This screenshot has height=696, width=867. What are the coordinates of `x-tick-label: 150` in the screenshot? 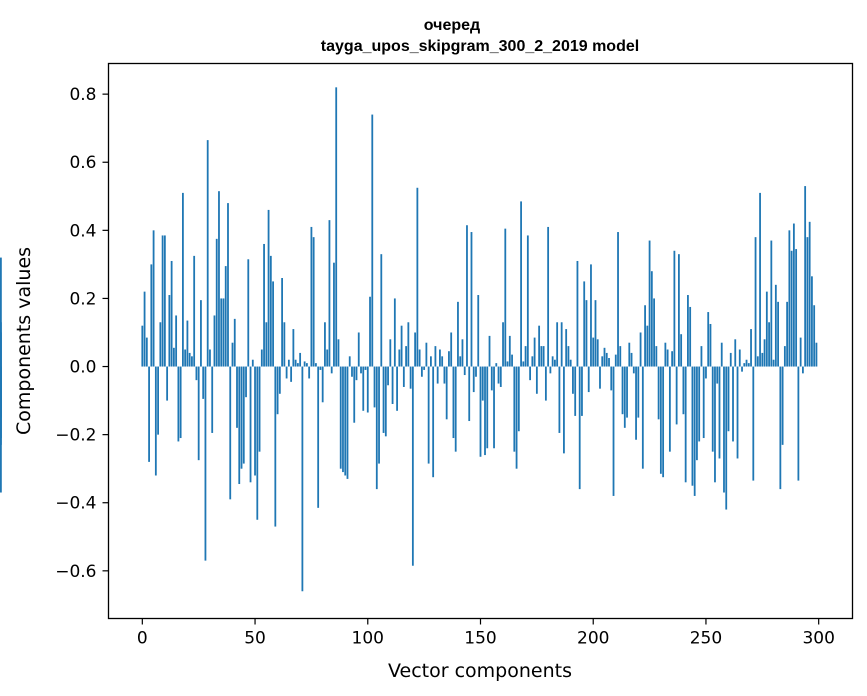 It's located at (480, 639).